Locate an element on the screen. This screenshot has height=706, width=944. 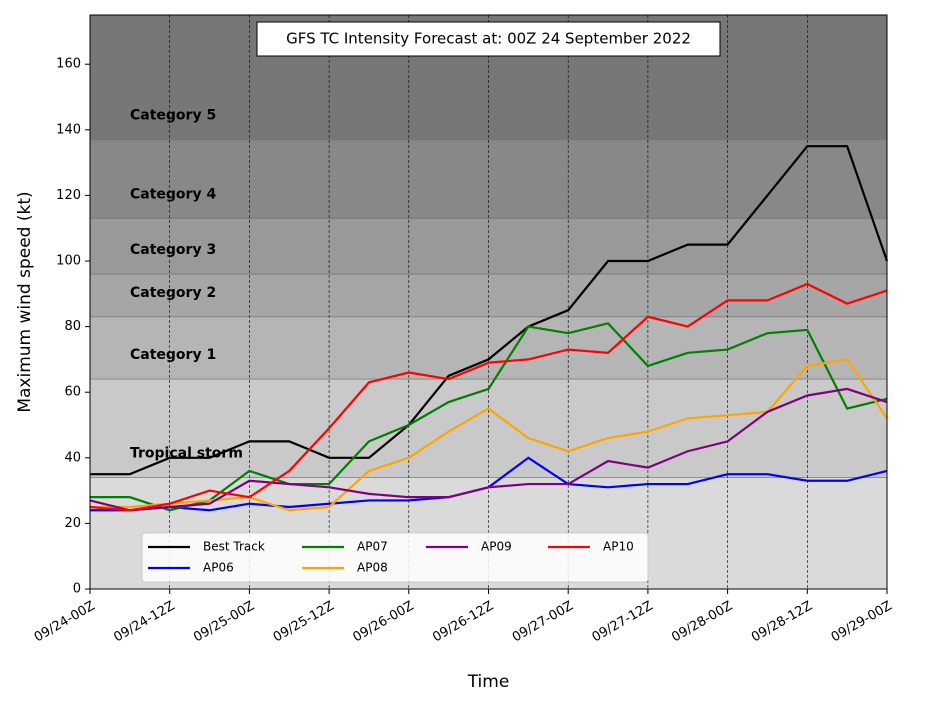
band-label: Category 2 is located at coordinates (173, 293).